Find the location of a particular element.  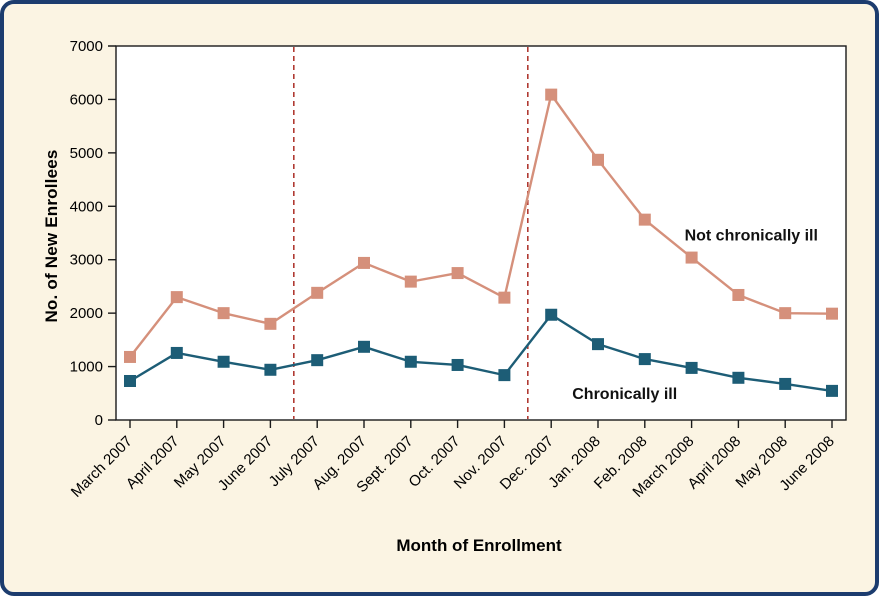

series-annotation: Not chronically ill is located at coordinates (751, 236).